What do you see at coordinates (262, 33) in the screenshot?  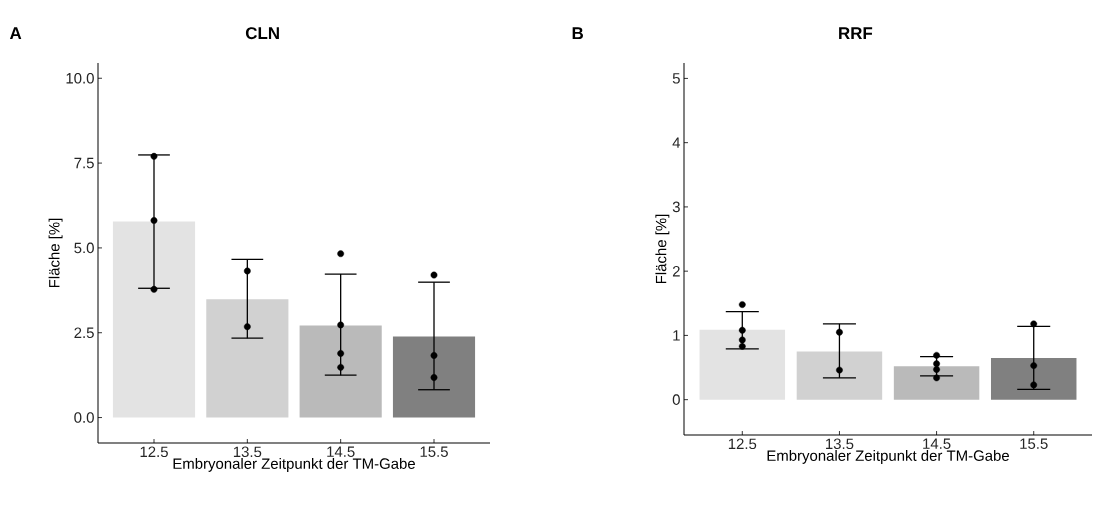 I see `chart-title: CLN` at bounding box center [262, 33].